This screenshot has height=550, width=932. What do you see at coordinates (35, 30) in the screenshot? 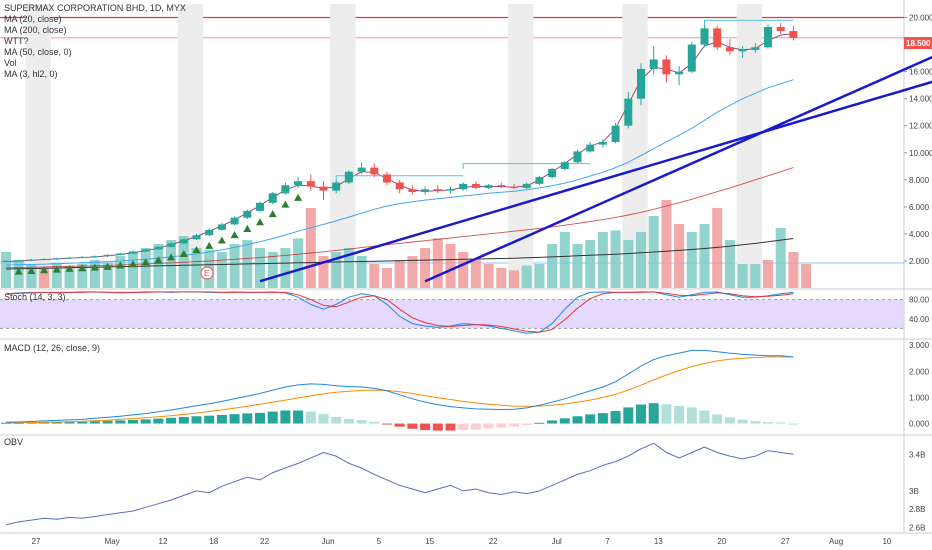
I see `indicator-ma200: MA (200, close)` at bounding box center [35, 30].